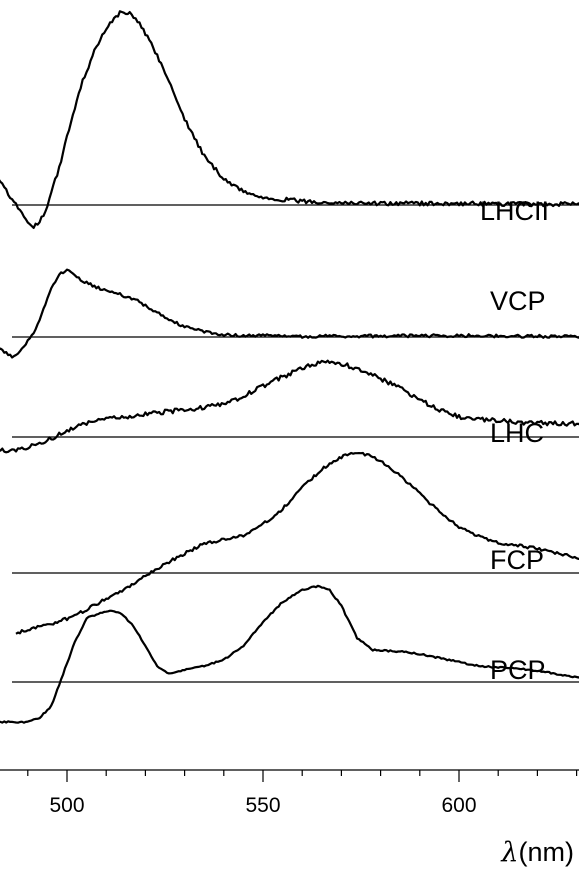  Describe the element at coordinates (66, 805) in the screenshot. I see `x-tick-label: 500` at that location.